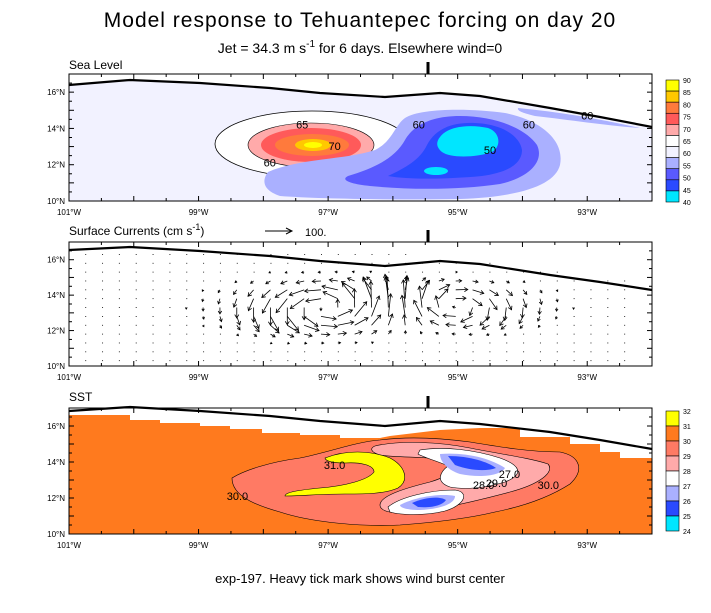 The width and height of the screenshot is (711, 613). I want to click on contour-label: 70, so click(334, 147).